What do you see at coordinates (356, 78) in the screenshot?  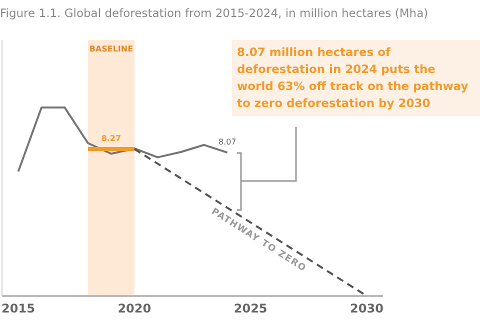 I see `annotation: 8.07 million hectares of deforestation in 2024 puts the world 63% off track on the pathway to zero deforestation by 2030` at bounding box center [356, 78].